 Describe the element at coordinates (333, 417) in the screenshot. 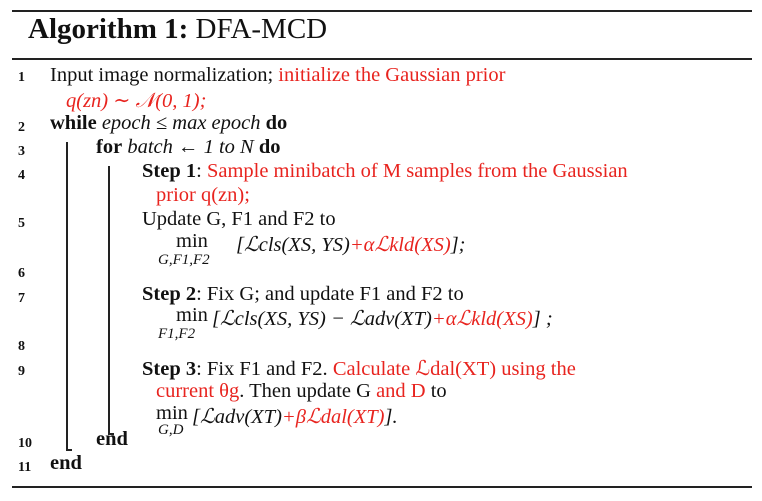

I see `line-9-dal-term: +βℒdal(XT)` at that location.